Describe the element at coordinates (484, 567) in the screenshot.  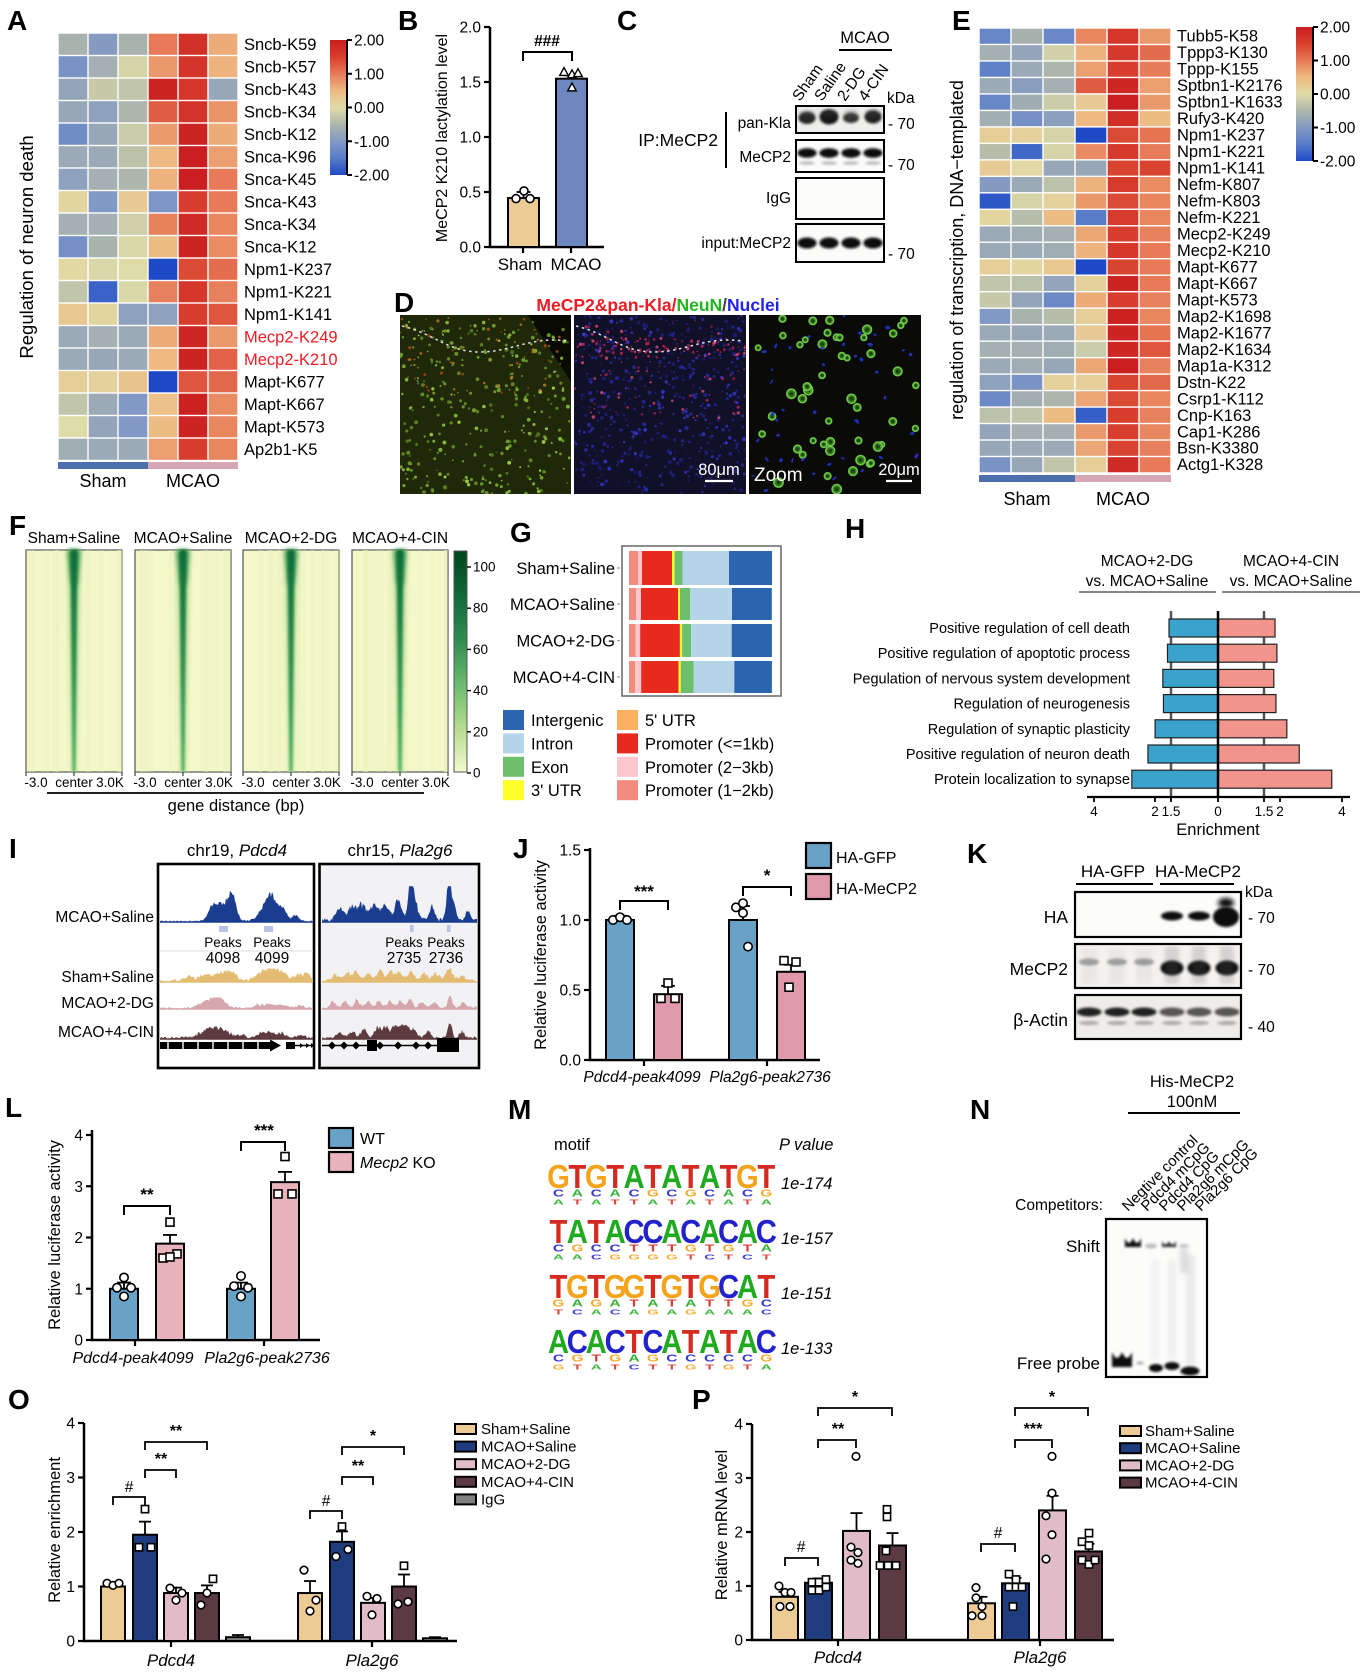
I see `svg-text: 100` at that location.